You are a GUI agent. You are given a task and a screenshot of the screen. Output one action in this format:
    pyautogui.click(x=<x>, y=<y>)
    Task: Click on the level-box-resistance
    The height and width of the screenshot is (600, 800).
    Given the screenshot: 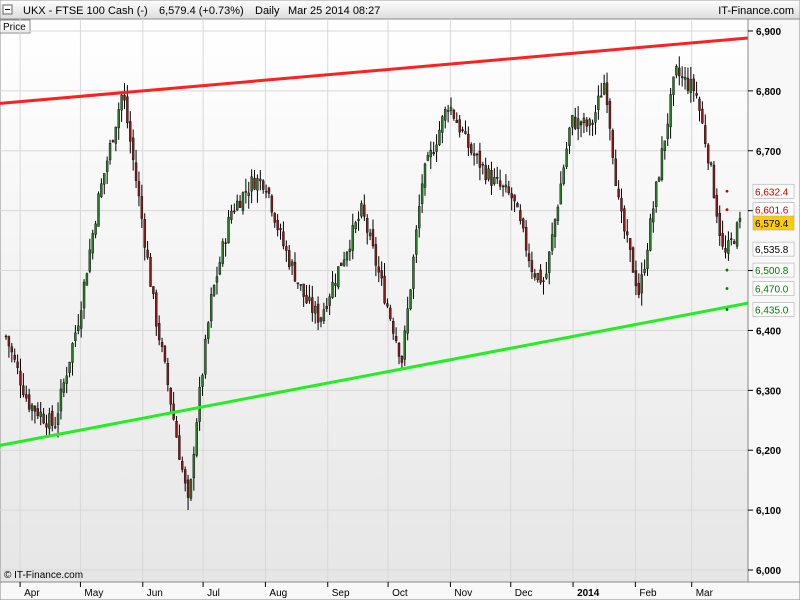 What is the action you would take?
    pyautogui.click(x=773, y=191)
    